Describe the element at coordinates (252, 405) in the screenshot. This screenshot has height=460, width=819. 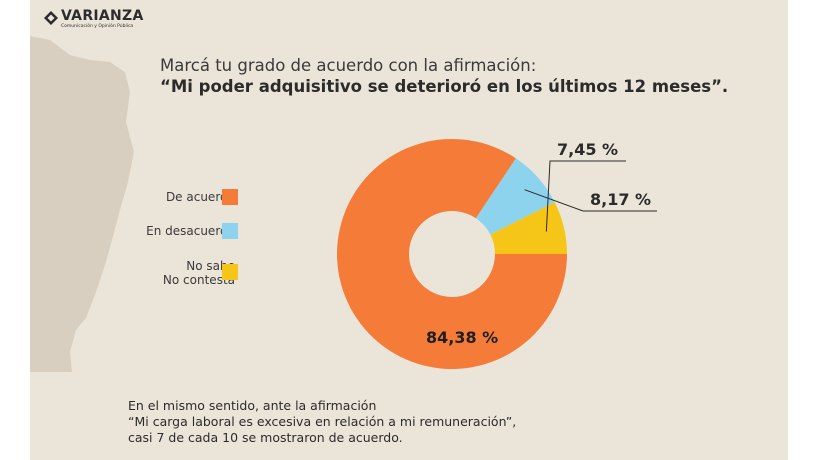
I see `footnote-line-1: En el mismo sentido, ante la afirmación` at that location.